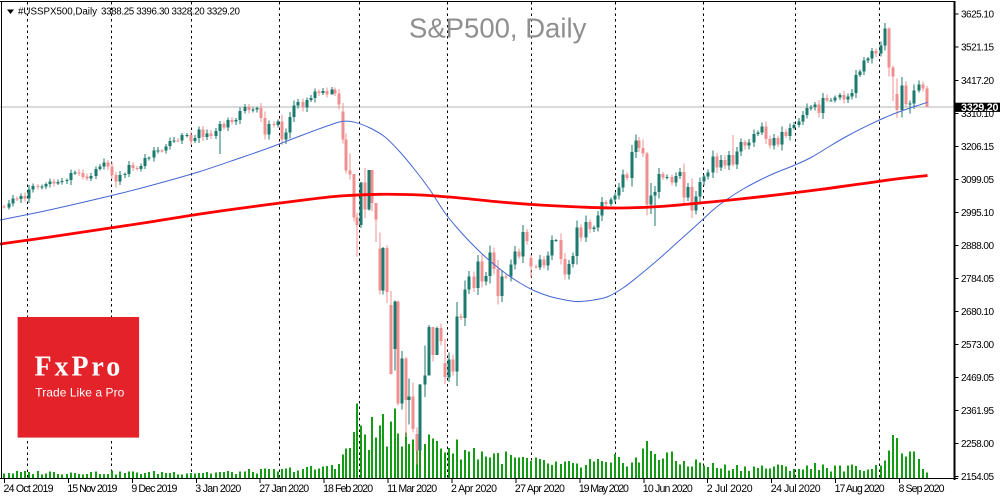 The width and height of the screenshot is (1000, 500). What do you see at coordinates (977, 378) in the screenshot?
I see `svg-text: 2469.05` at bounding box center [977, 378].